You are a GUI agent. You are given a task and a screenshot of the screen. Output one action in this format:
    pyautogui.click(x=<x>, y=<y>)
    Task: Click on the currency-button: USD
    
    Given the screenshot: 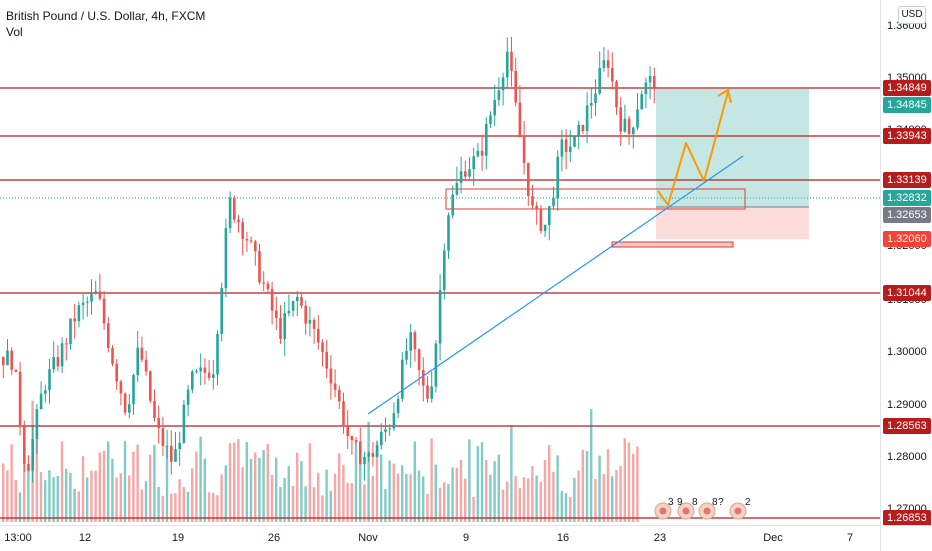 What is the action you would take?
    pyautogui.click(x=912, y=15)
    